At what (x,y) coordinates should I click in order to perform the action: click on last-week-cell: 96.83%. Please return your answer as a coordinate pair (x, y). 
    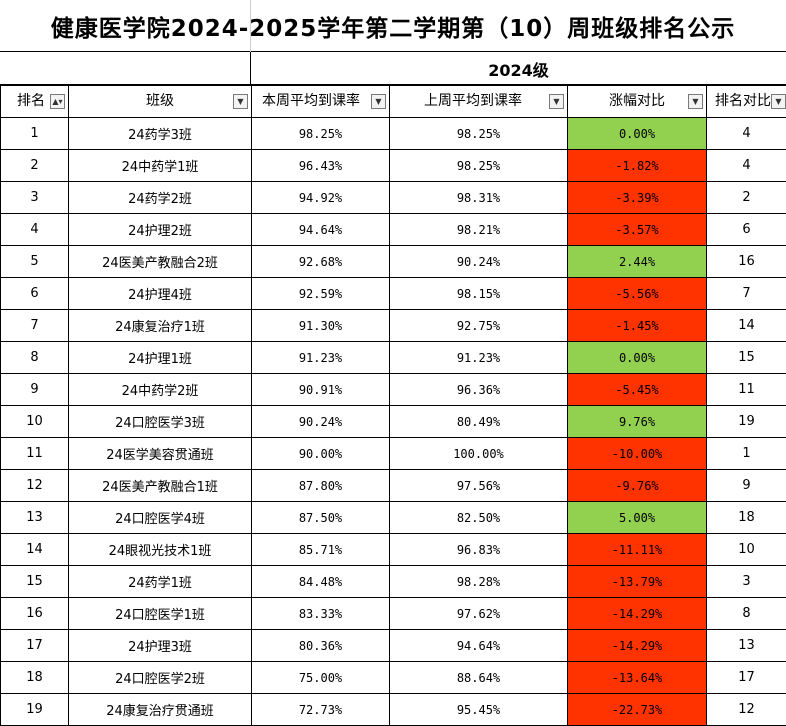
    Looking at the image, I should click on (479, 550).